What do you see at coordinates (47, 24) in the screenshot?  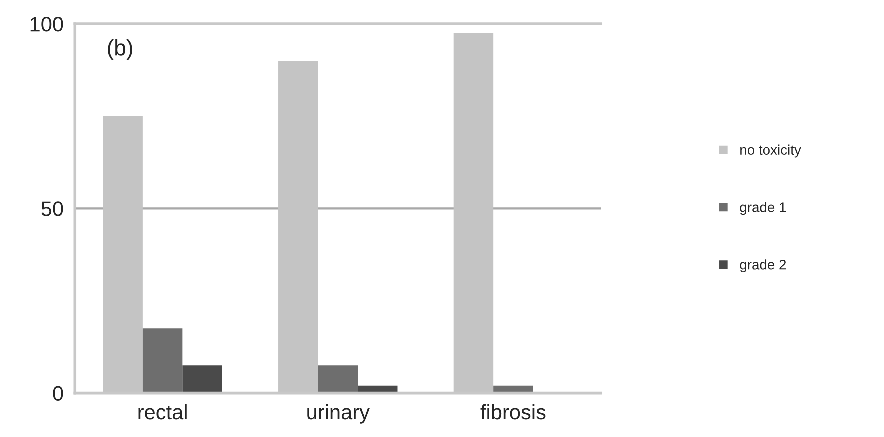 I see `y-tick-label: 100` at bounding box center [47, 24].